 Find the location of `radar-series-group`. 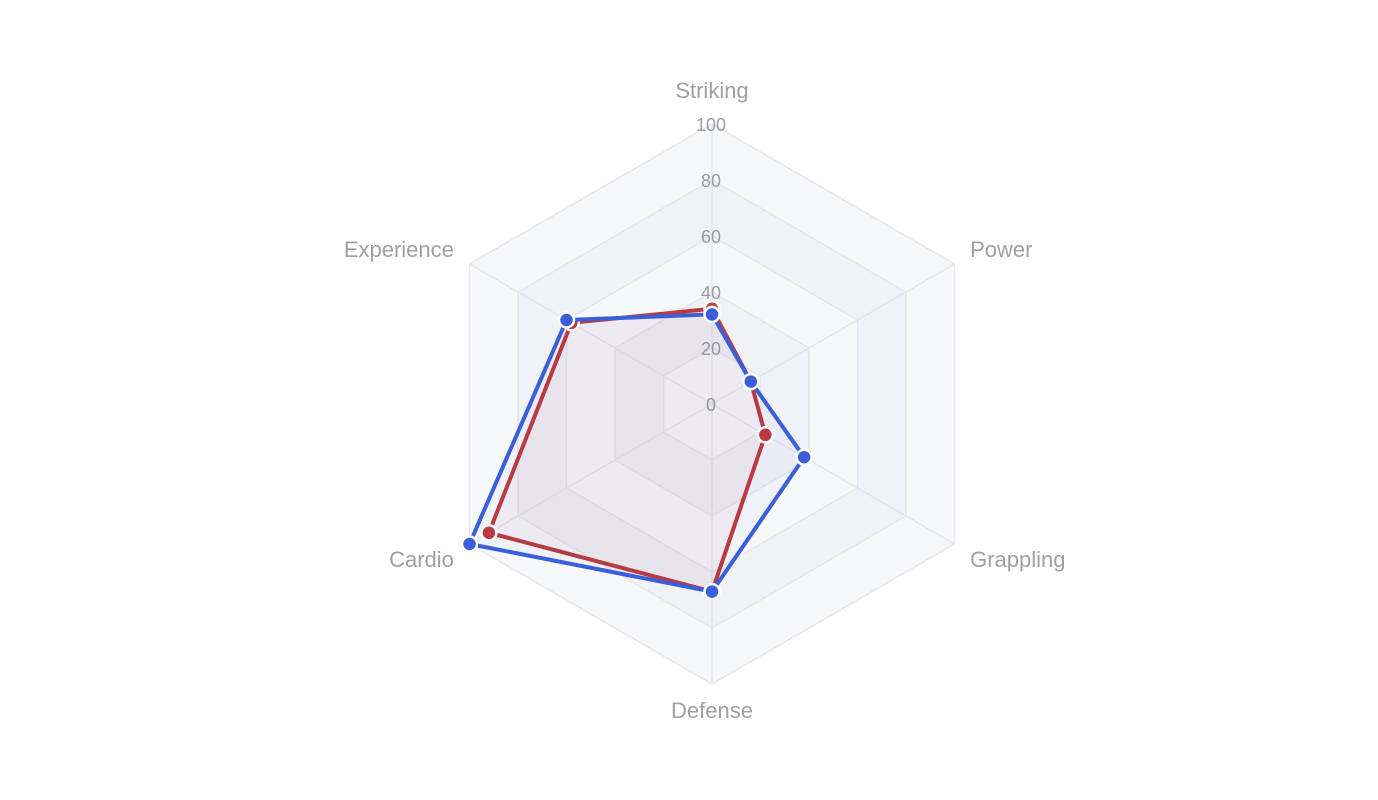

radar-series-group is located at coordinates (636, 450).